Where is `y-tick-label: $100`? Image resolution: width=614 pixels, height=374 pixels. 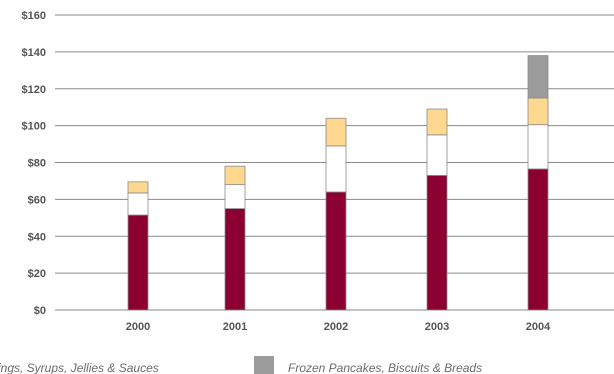 y-tick-label: $100 is located at coordinates (34, 127).